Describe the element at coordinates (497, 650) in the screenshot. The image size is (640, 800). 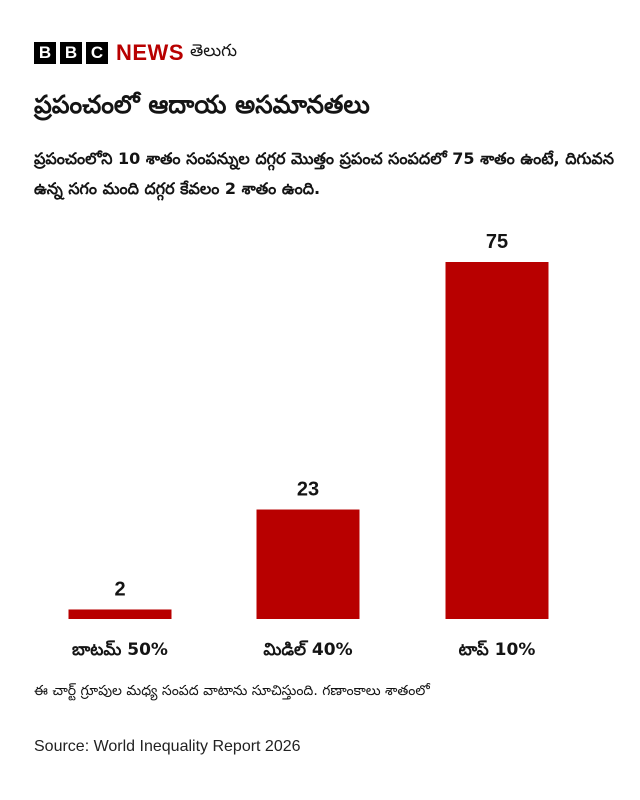
I see `category-label-2: టాప్ 10%` at that location.